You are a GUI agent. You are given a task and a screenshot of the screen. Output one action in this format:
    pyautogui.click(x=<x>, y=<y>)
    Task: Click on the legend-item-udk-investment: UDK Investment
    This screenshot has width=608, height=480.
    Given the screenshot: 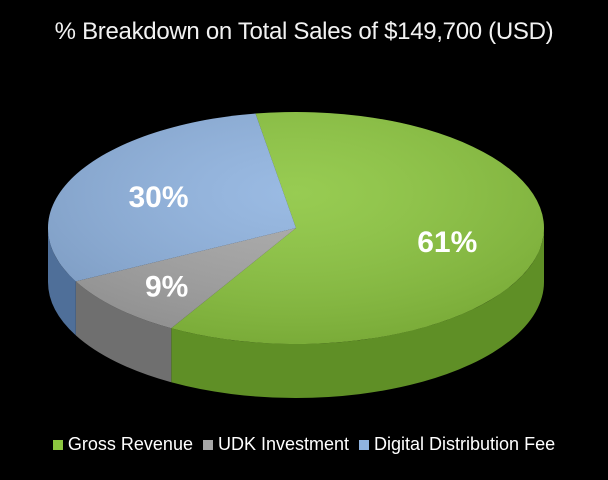 What is the action you would take?
    pyautogui.click(x=276, y=444)
    